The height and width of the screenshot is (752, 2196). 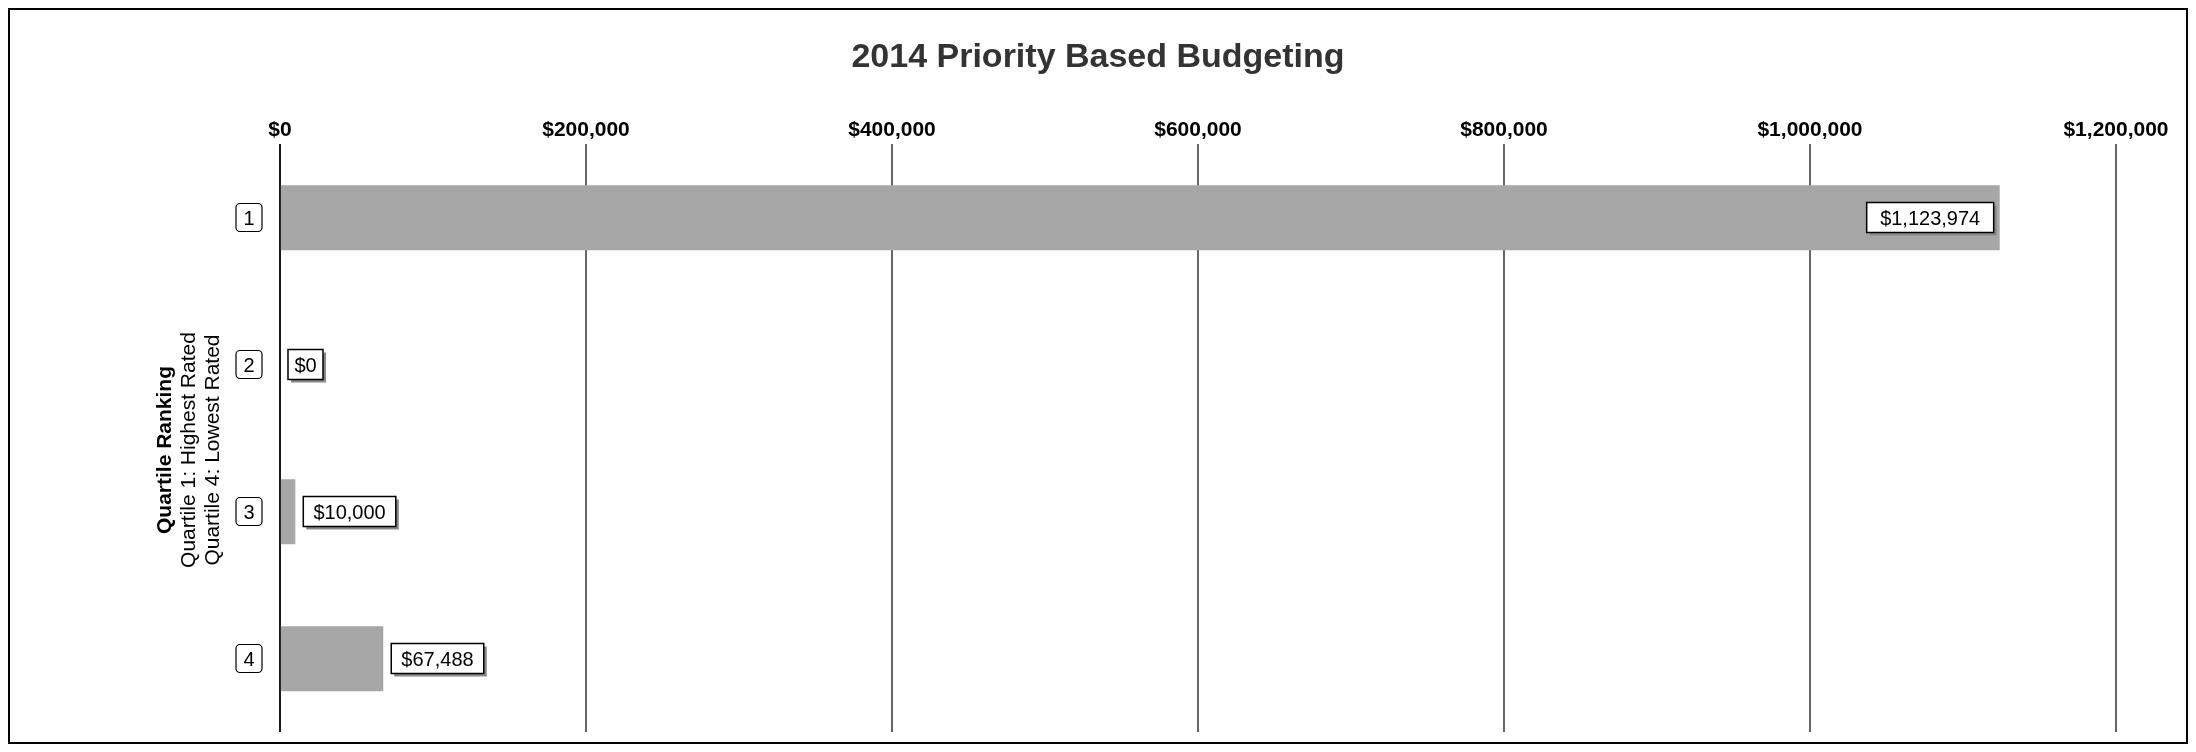 What do you see at coordinates (586, 128) in the screenshot?
I see `x-tick-label: $200,000` at bounding box center [586, 128].